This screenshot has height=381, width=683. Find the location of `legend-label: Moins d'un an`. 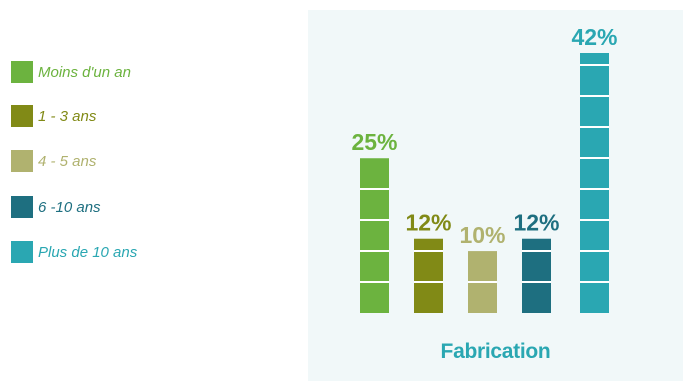

legend-label: Moins d'un an is located at coordinates (84, 72).